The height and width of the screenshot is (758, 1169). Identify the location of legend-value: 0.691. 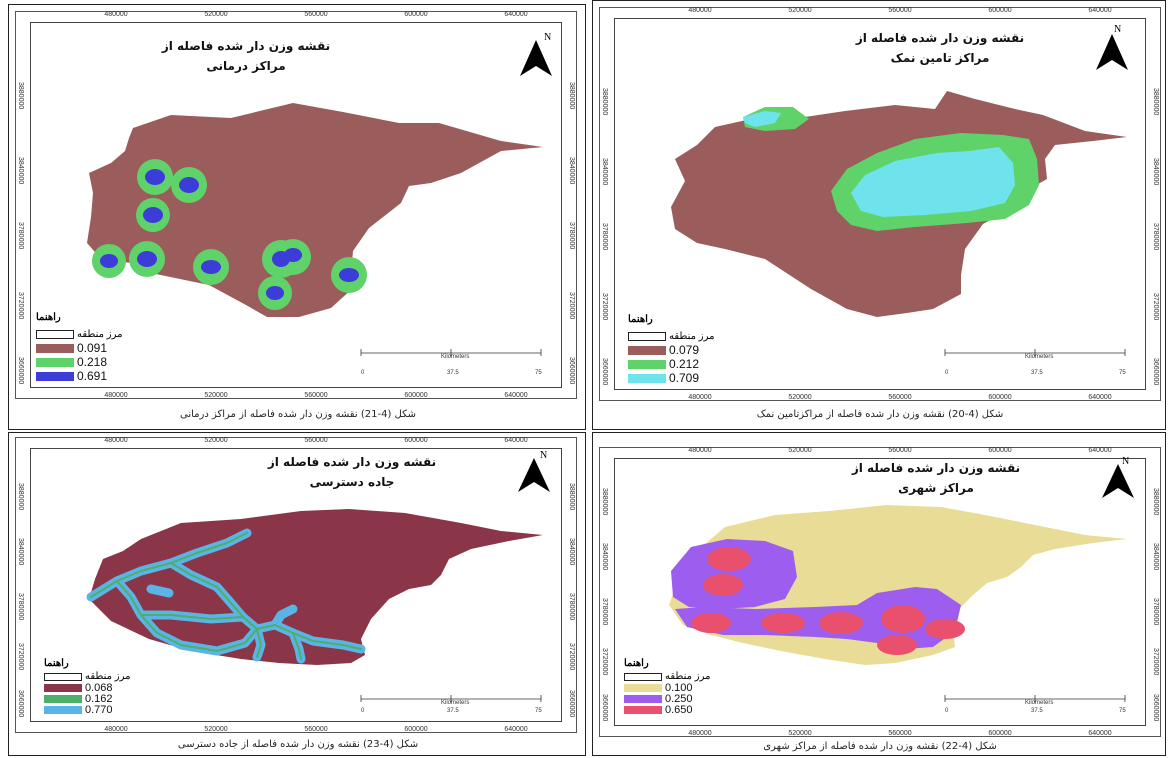
(92, 376).